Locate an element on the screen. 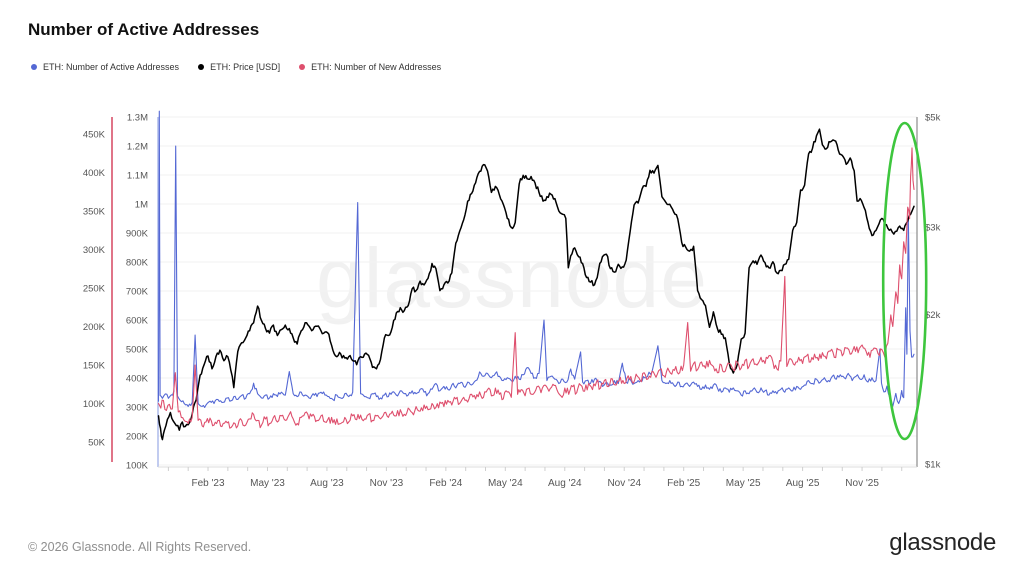 This screenshot has width=1024, height=576. y-tick-price: $3k is located at coordinates (933, 228).